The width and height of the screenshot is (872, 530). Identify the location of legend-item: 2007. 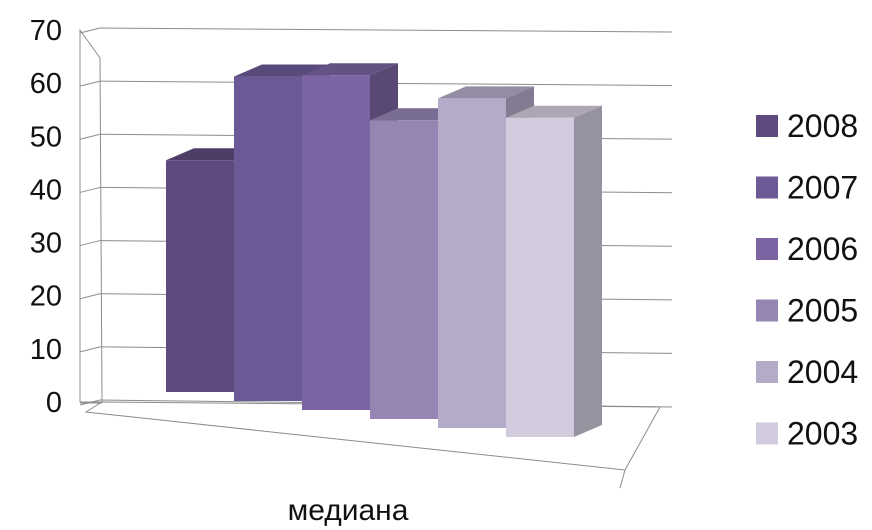
(807, 188).